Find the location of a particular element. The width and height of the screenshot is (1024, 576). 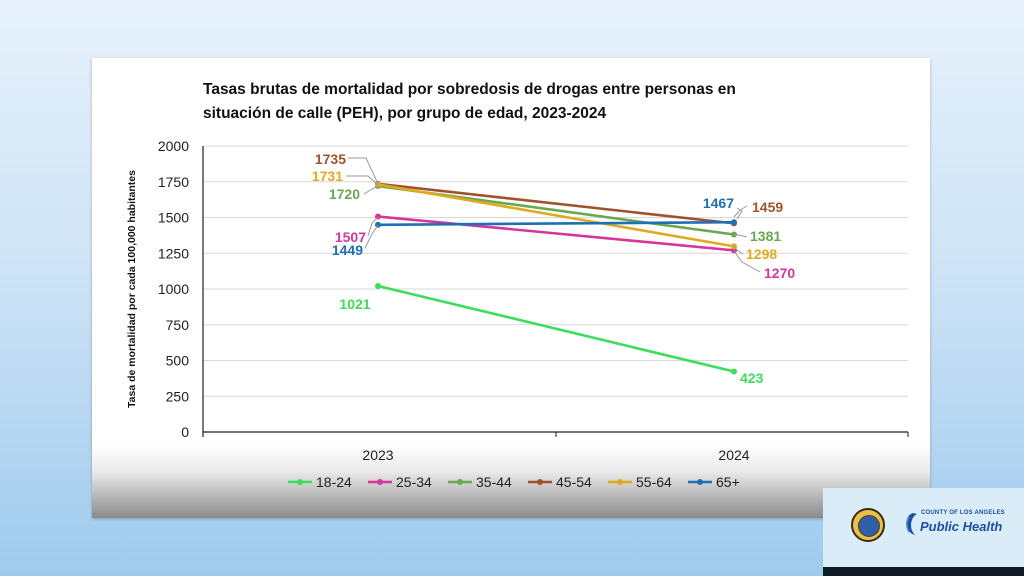

data-label-18-24-2023: 1021 is located at coordinates (354, 304).